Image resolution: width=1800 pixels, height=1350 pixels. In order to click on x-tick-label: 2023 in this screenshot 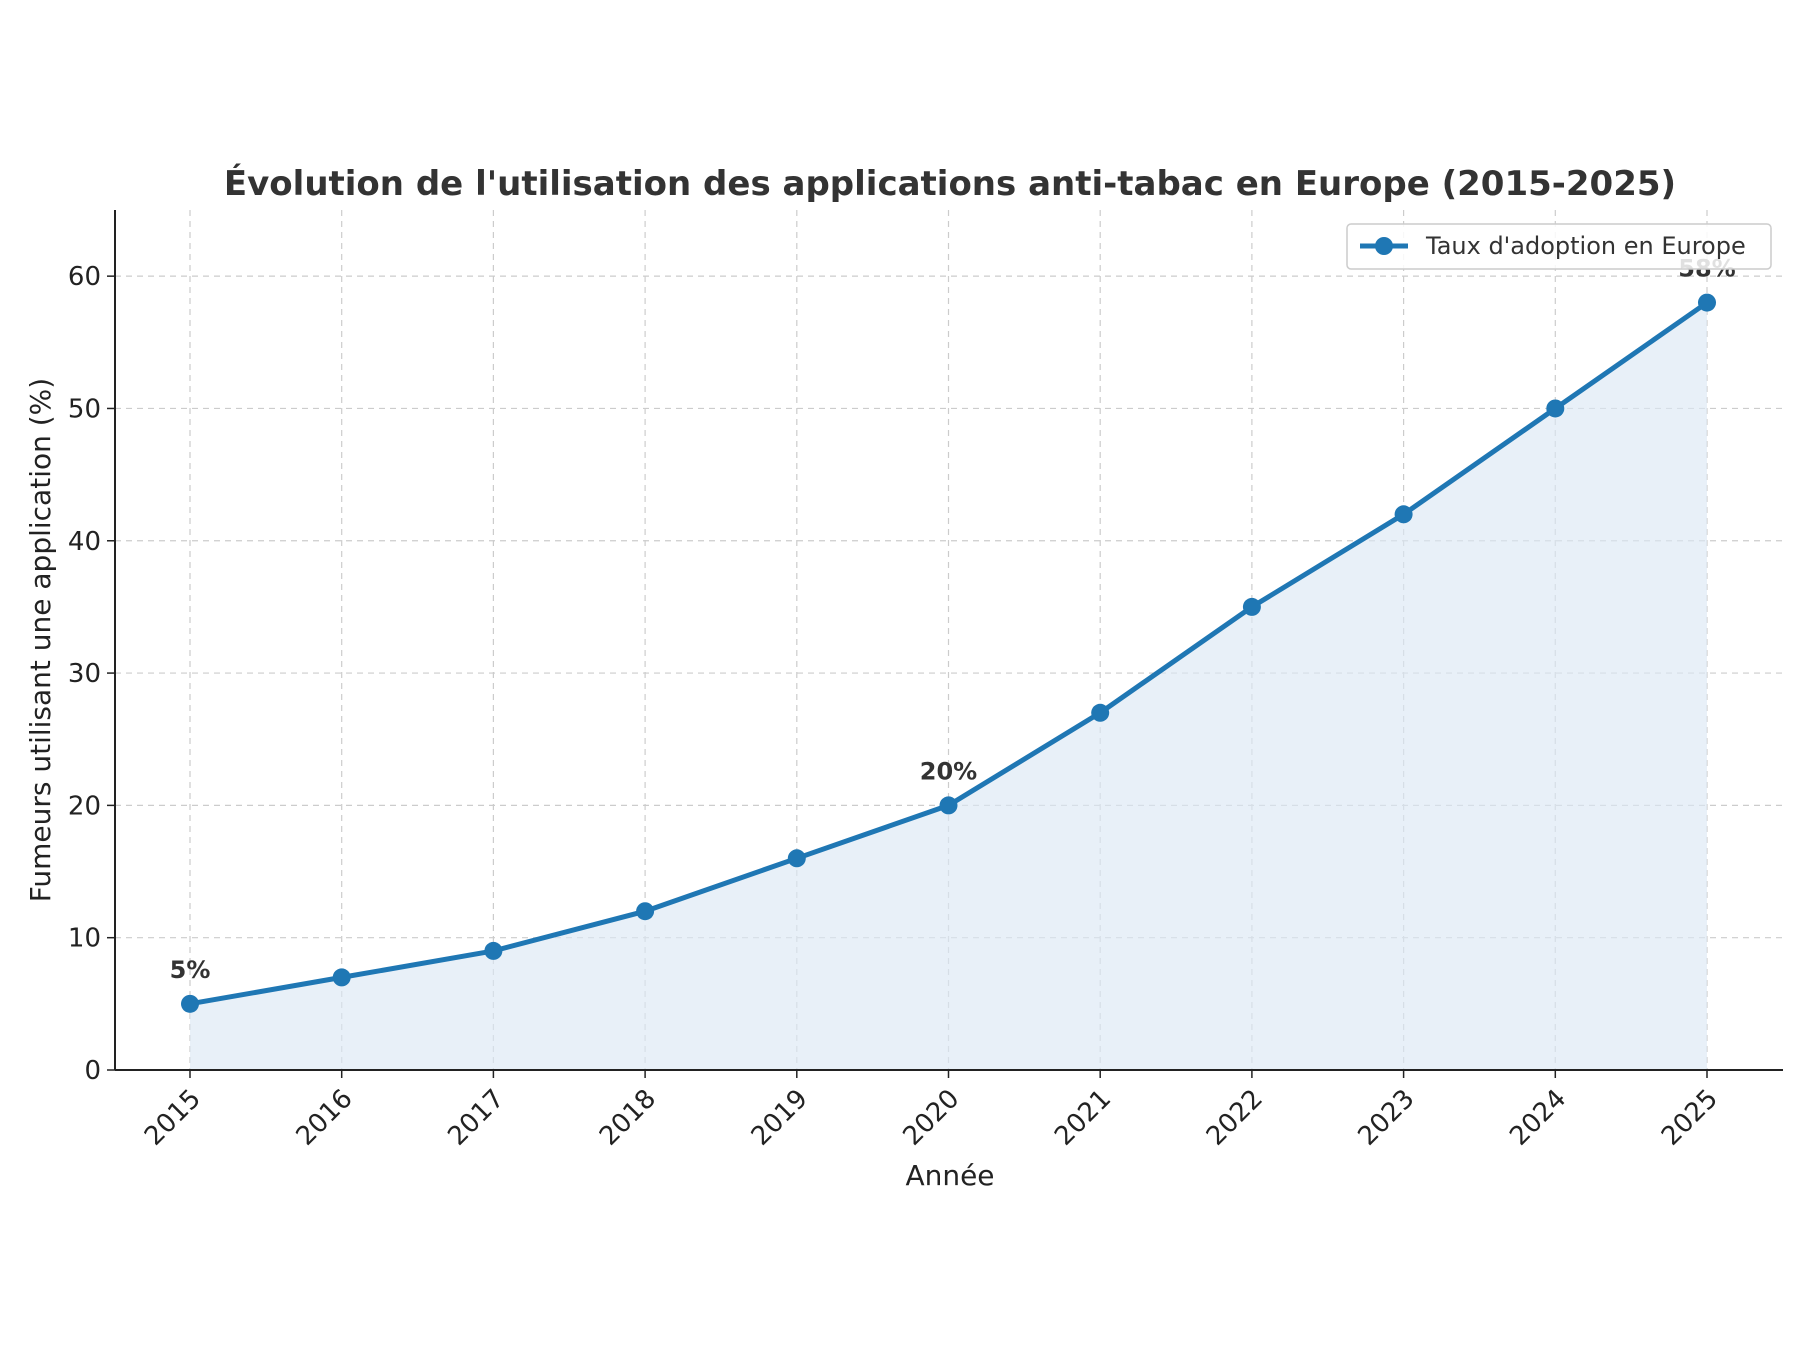, I will do `click(1387, 1118)`.